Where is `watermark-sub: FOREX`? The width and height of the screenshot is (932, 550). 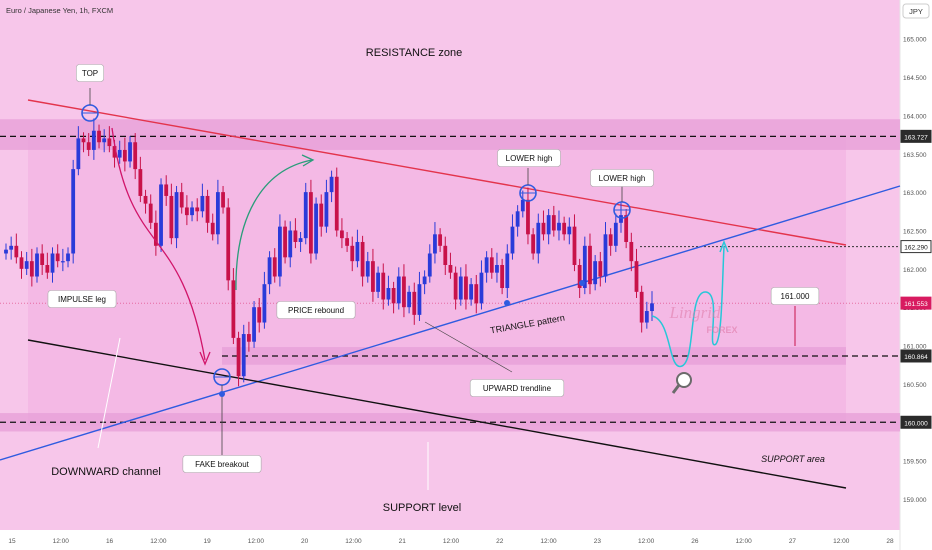
watermark-sub: FOREX is located at coordinates (721, 330).